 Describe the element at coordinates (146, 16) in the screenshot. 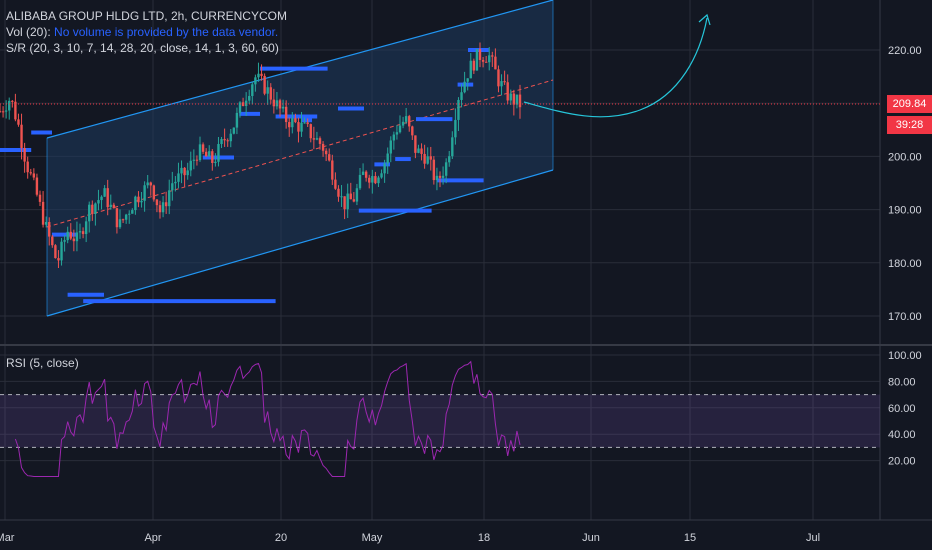

I see `symbol-title: ALIBABA GROUP HLDG LTD, 2h, CURRENCYCOM` at that location.